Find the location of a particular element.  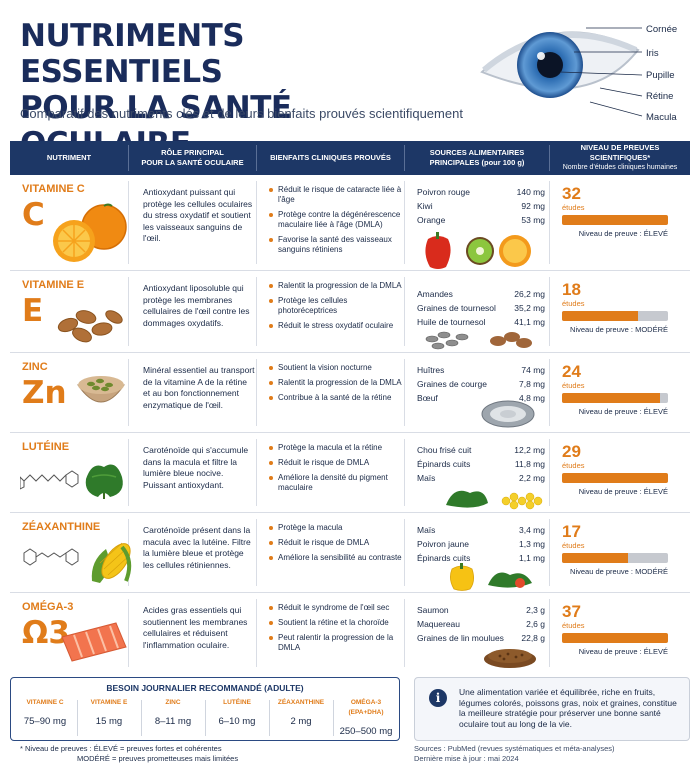

benefit-item: Améliore la sensibilité au contraste is located at coordinates (335, 558).